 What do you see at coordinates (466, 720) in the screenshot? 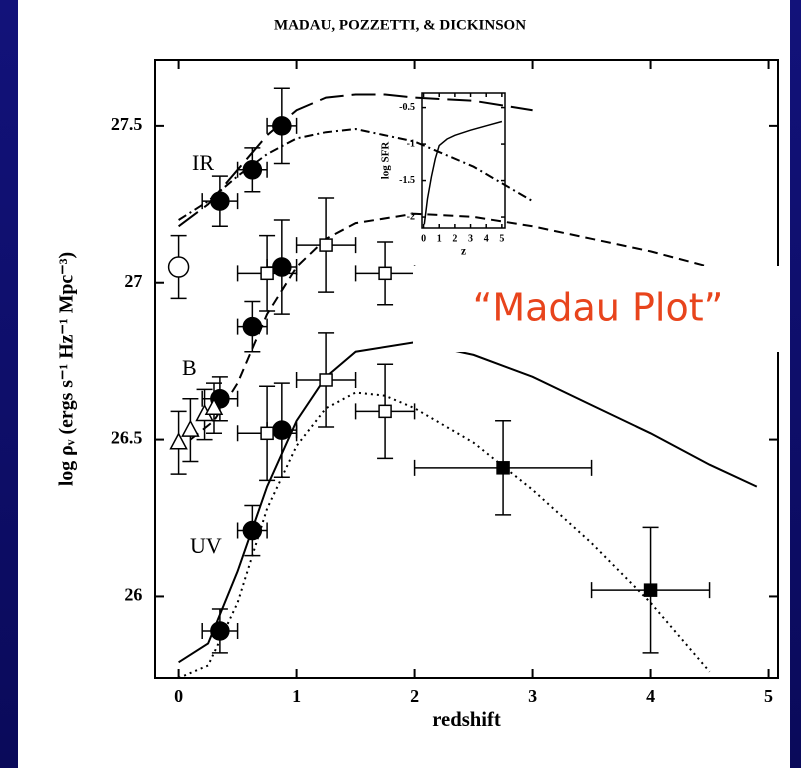
I see `x-axis-label: redshift` at bounding box center [466, 720].